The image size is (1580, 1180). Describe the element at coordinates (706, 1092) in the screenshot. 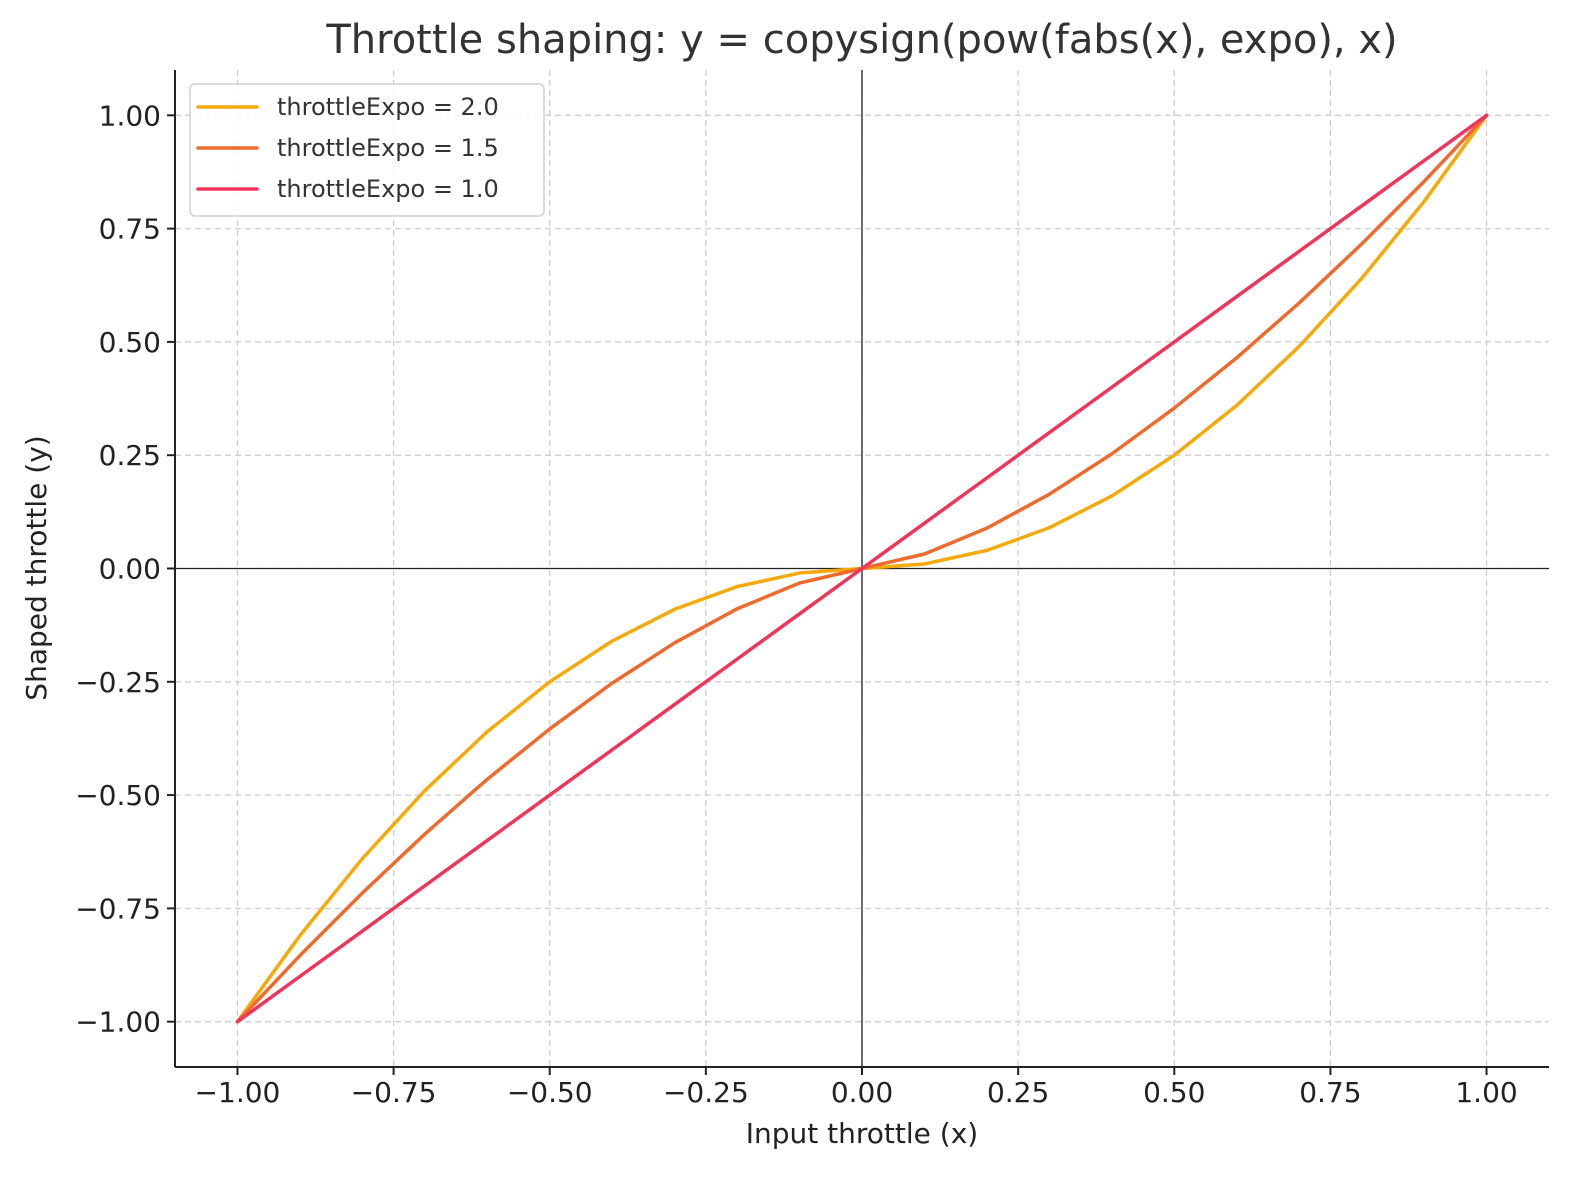

I see `x-tick-label-3: −0.25` at that location.